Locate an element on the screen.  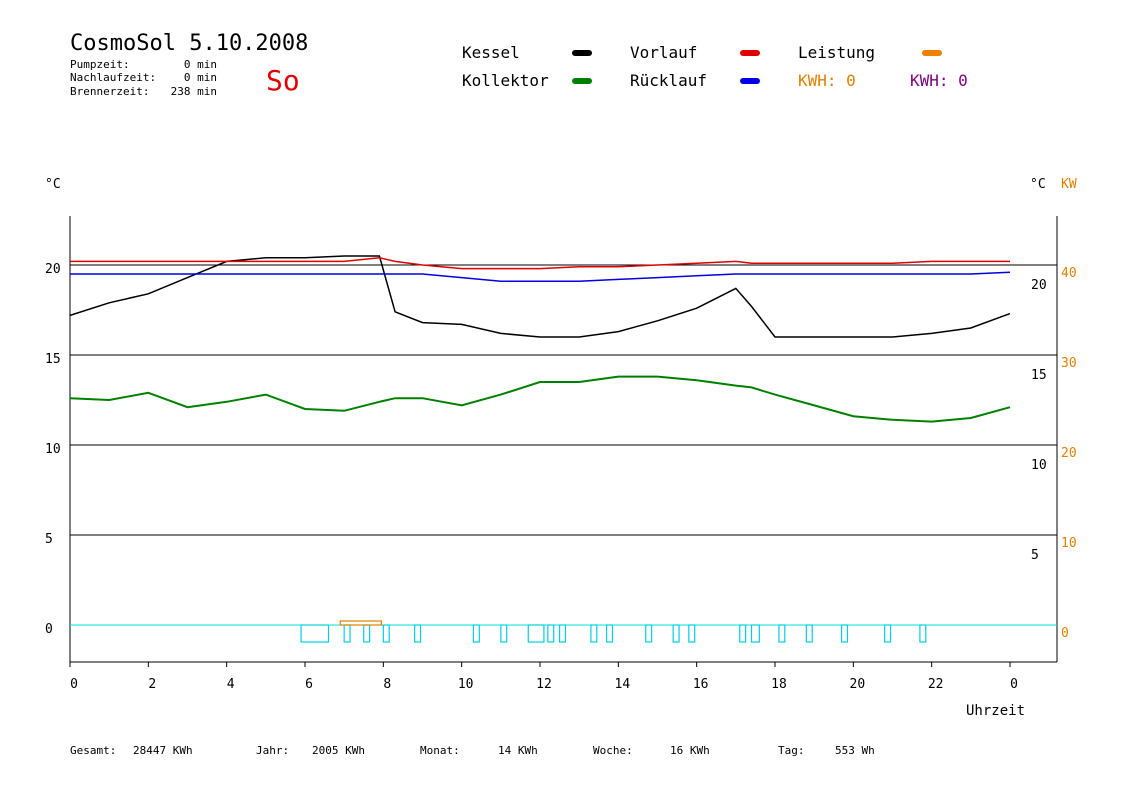
y-tick-right-c: 5 is located at coordinates (1035, 555).